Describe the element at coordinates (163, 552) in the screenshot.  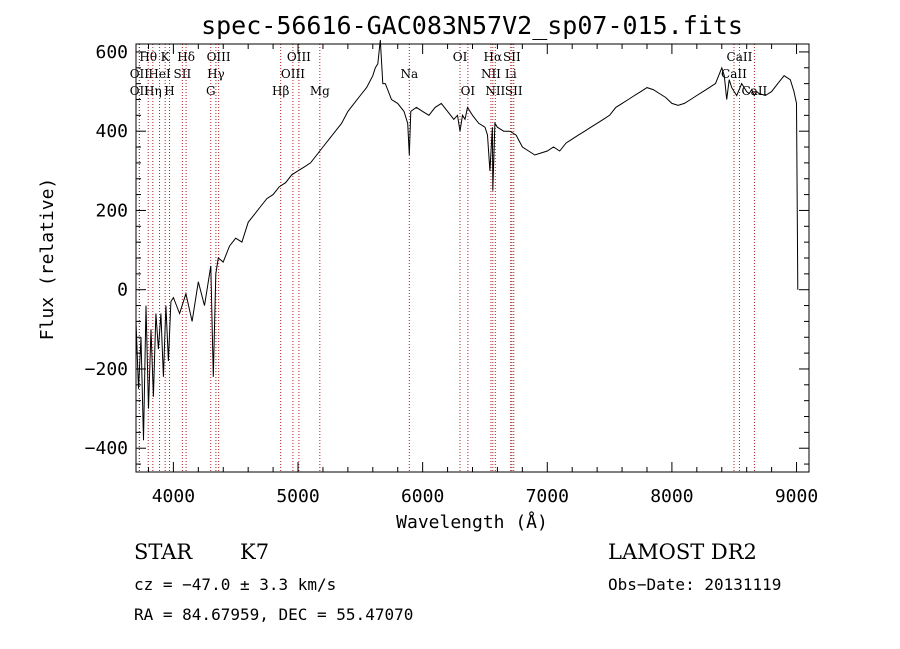
I see `object-class: STAR` at that location.